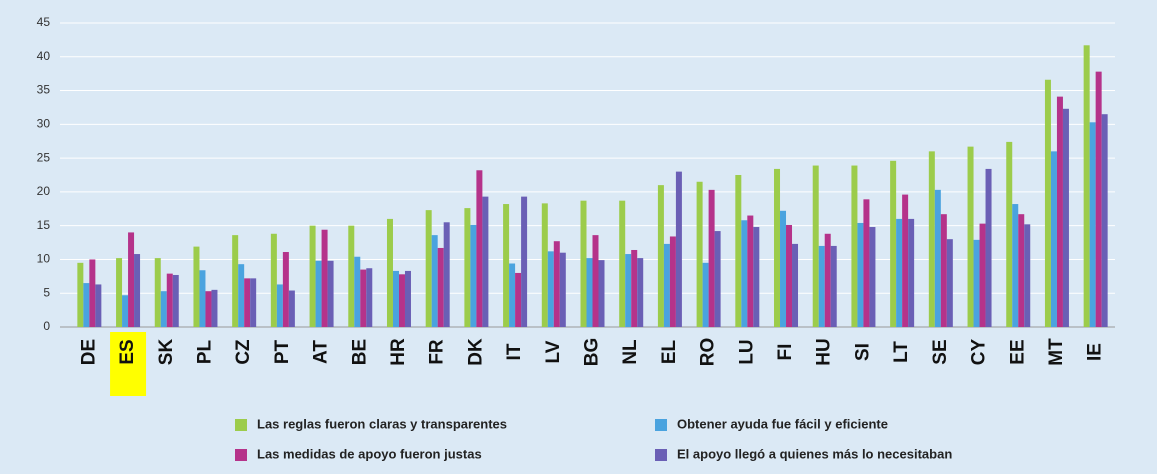  I want to click on x-tick-label: SI, so click(862, 352).